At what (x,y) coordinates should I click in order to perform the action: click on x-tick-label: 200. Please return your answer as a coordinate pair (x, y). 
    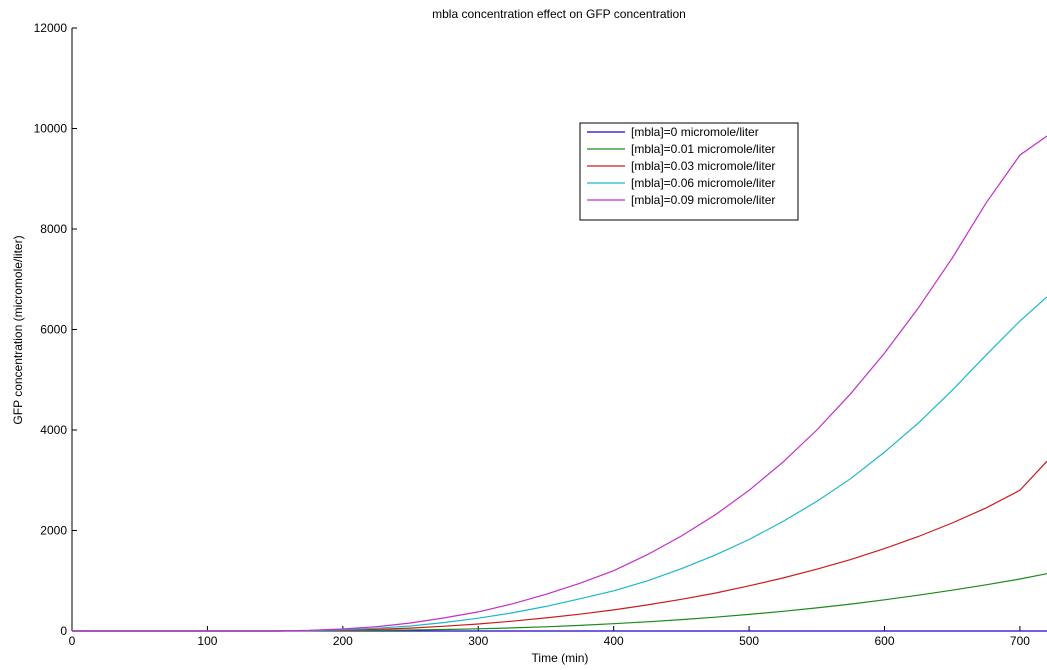
    Looking at the image, I should click on (343, 641).